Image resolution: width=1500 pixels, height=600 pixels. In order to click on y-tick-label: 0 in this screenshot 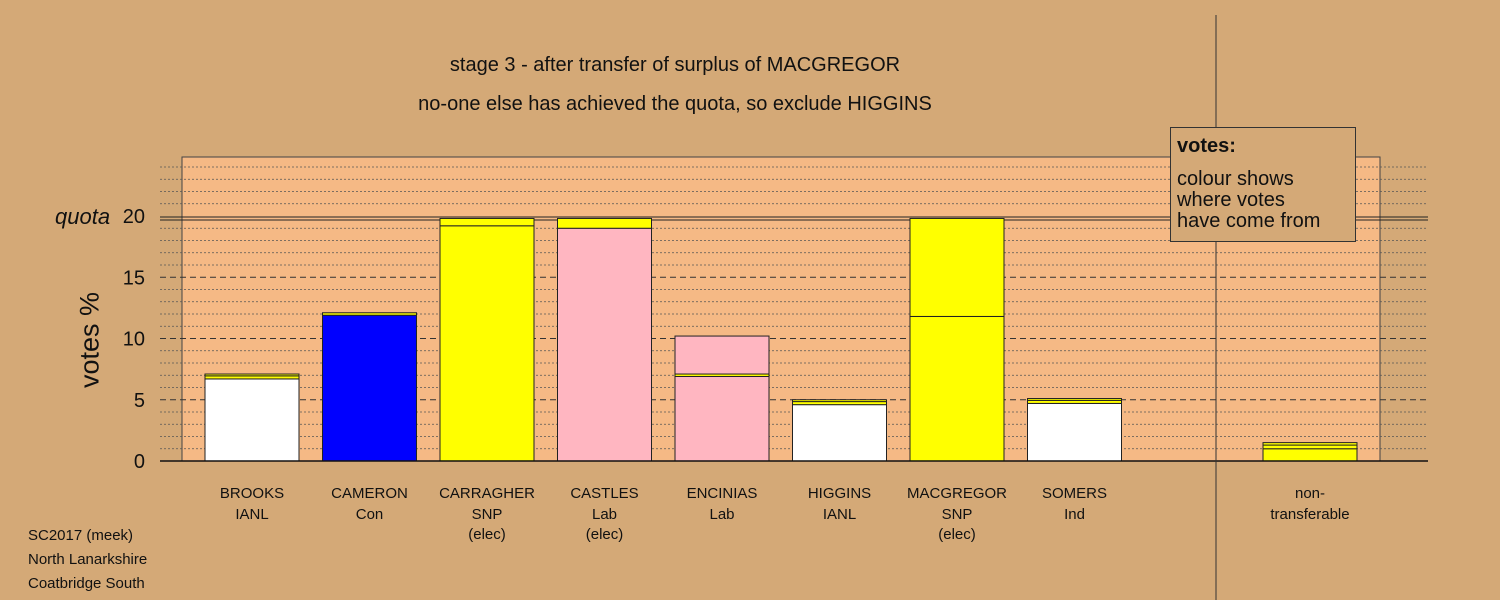, I will do `click(139, 462)`.